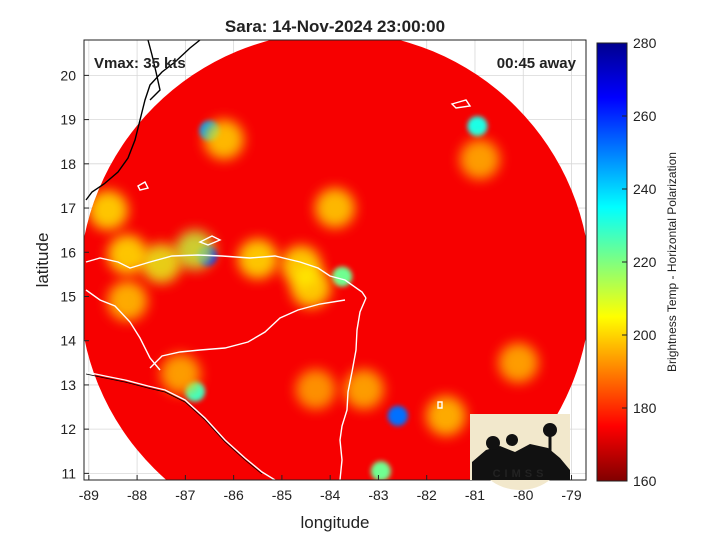  What do you see at coordinates (645, 262) in the screenshot?
I see `colorbar-tick-label: 220` at bounding box center [645, 262].